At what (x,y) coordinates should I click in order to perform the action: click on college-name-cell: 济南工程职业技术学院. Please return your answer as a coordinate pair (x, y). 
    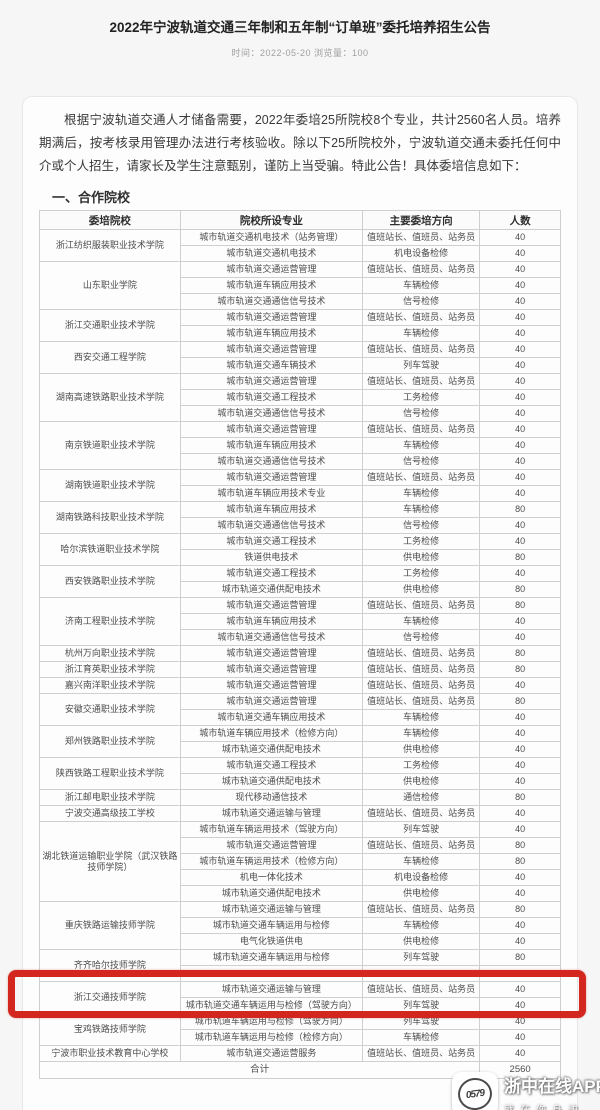
    Looking at the image, I should click on (110, 621).